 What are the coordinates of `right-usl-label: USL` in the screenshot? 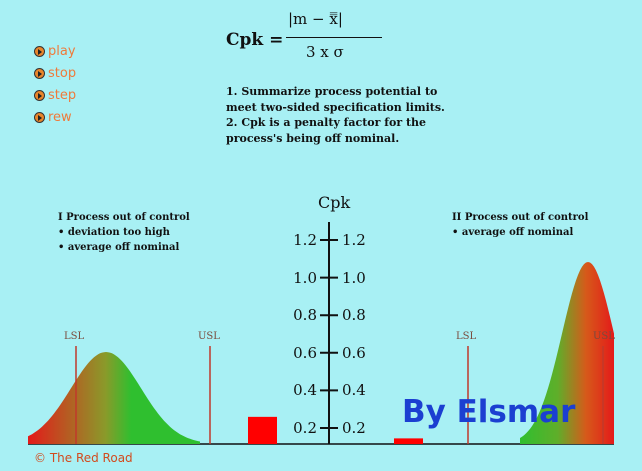 It's located at (604, 336).